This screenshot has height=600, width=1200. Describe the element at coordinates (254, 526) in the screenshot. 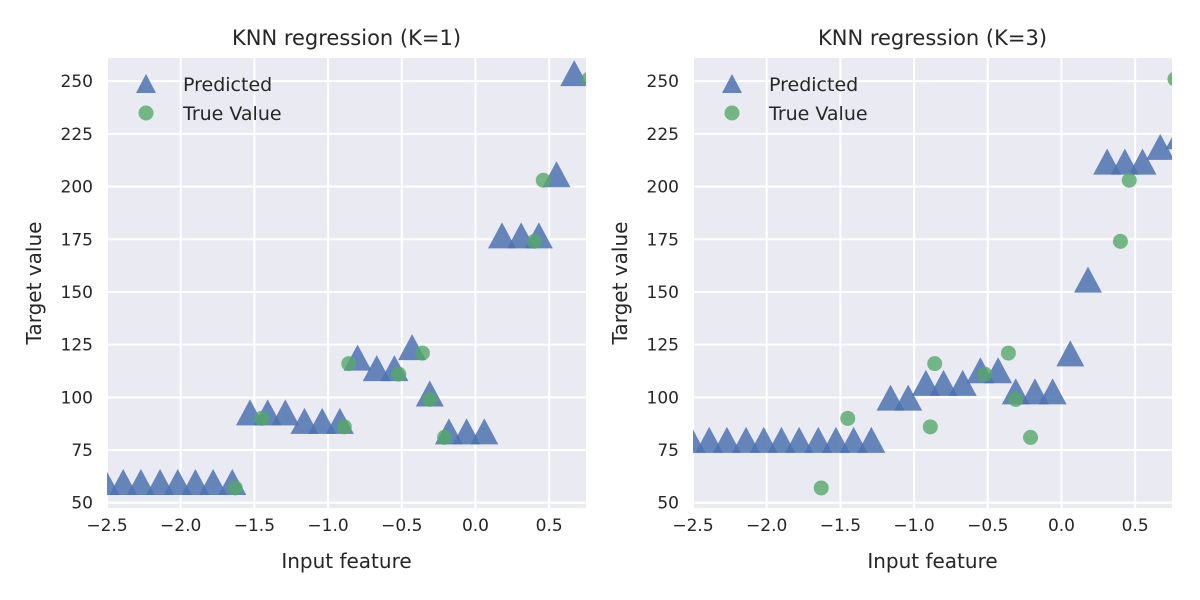

I see `x-tick-label: −1.5` at that location.